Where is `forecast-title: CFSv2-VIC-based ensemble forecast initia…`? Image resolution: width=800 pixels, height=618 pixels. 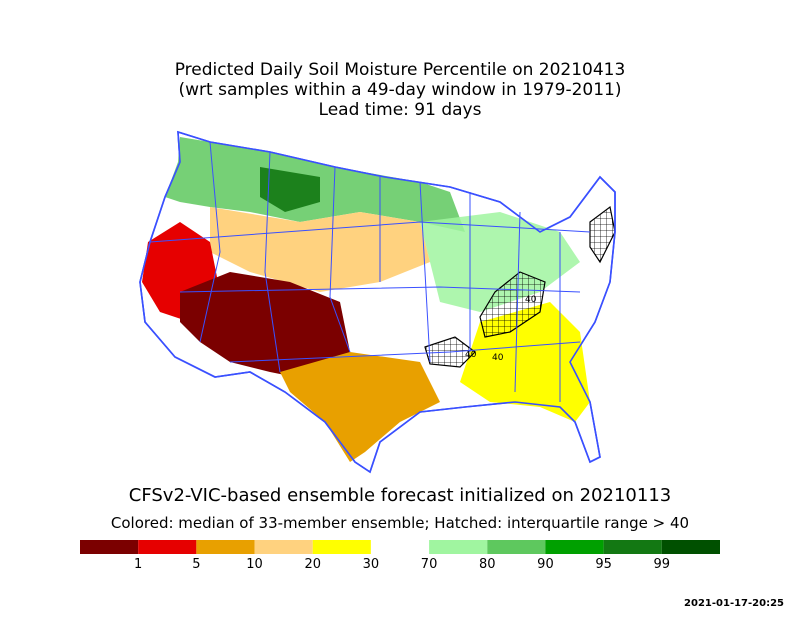 forecast-title: CFSv2-VIC-based ensemble forecast initia… is located at coordinates (400, 495).